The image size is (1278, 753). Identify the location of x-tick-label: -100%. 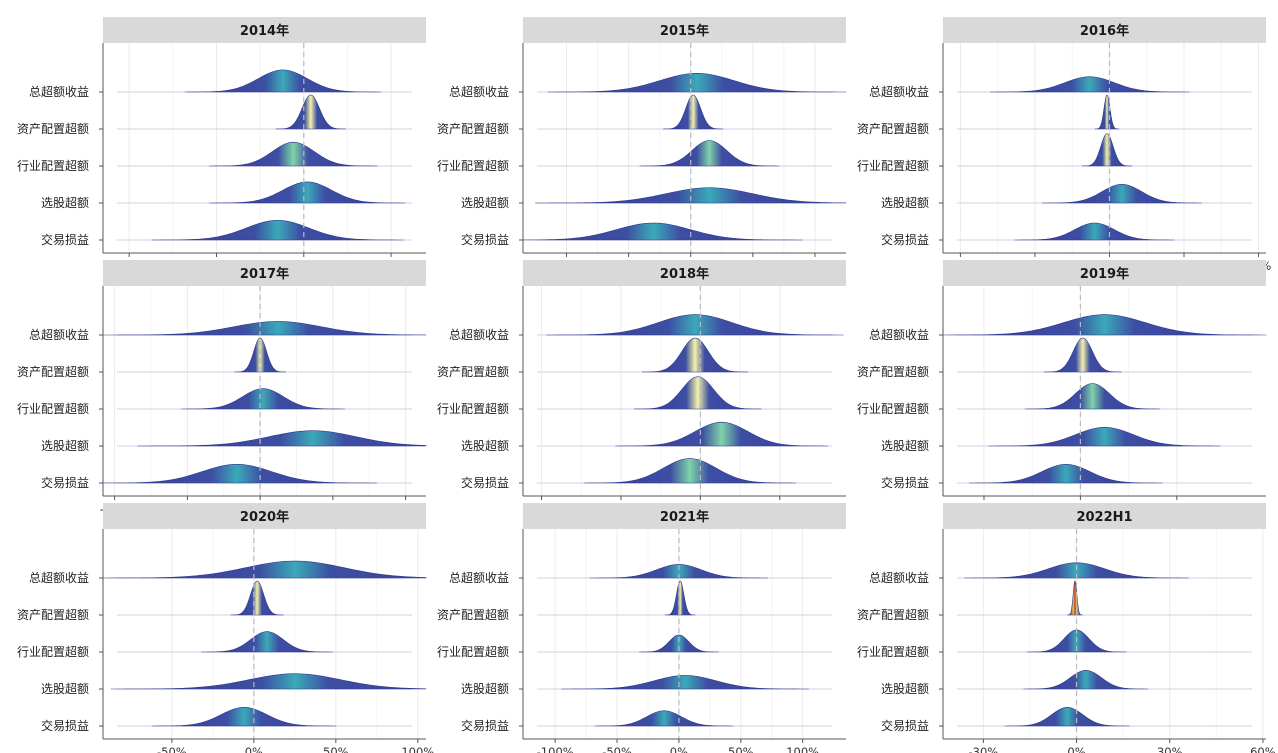
(555, 749).